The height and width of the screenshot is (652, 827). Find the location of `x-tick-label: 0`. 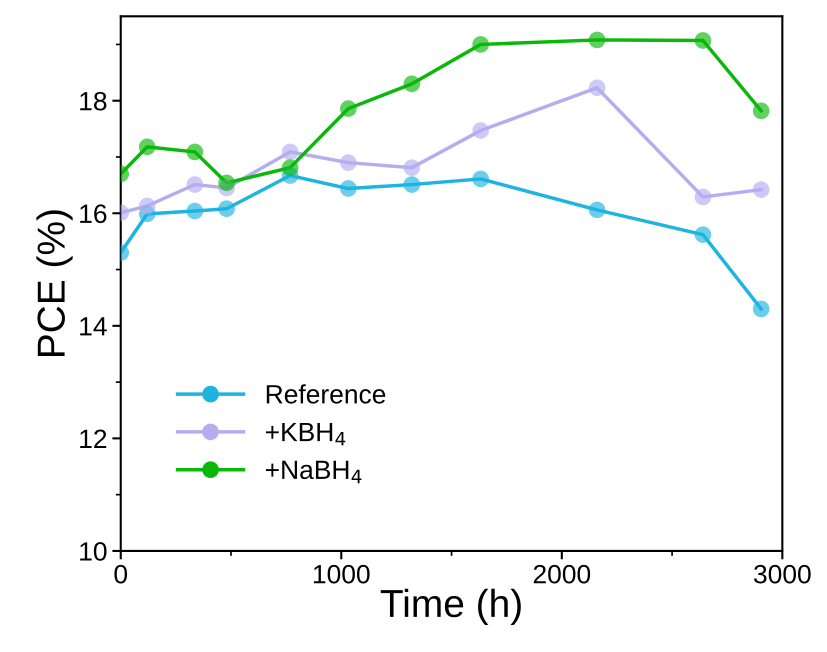

x-tick-label: 0 is located at coordinates (121, 574).